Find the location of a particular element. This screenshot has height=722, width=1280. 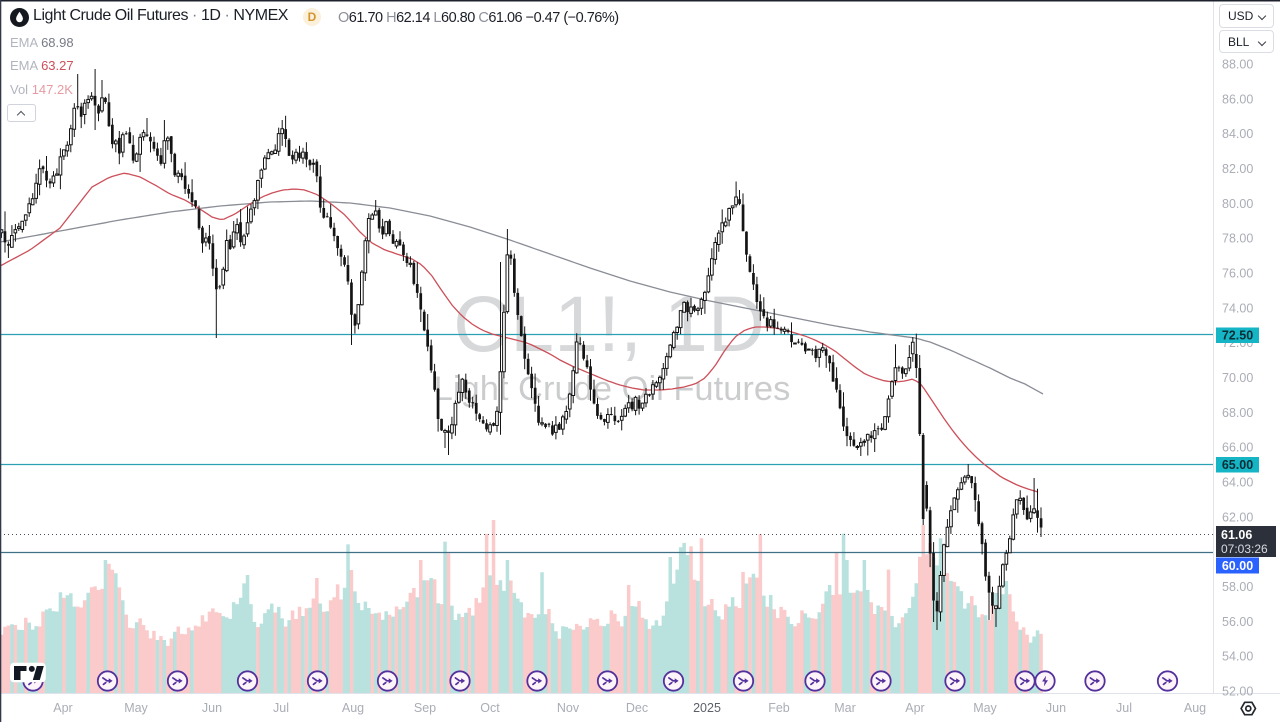

svg-text: 61.06 is located at coordinates (1236, 535).